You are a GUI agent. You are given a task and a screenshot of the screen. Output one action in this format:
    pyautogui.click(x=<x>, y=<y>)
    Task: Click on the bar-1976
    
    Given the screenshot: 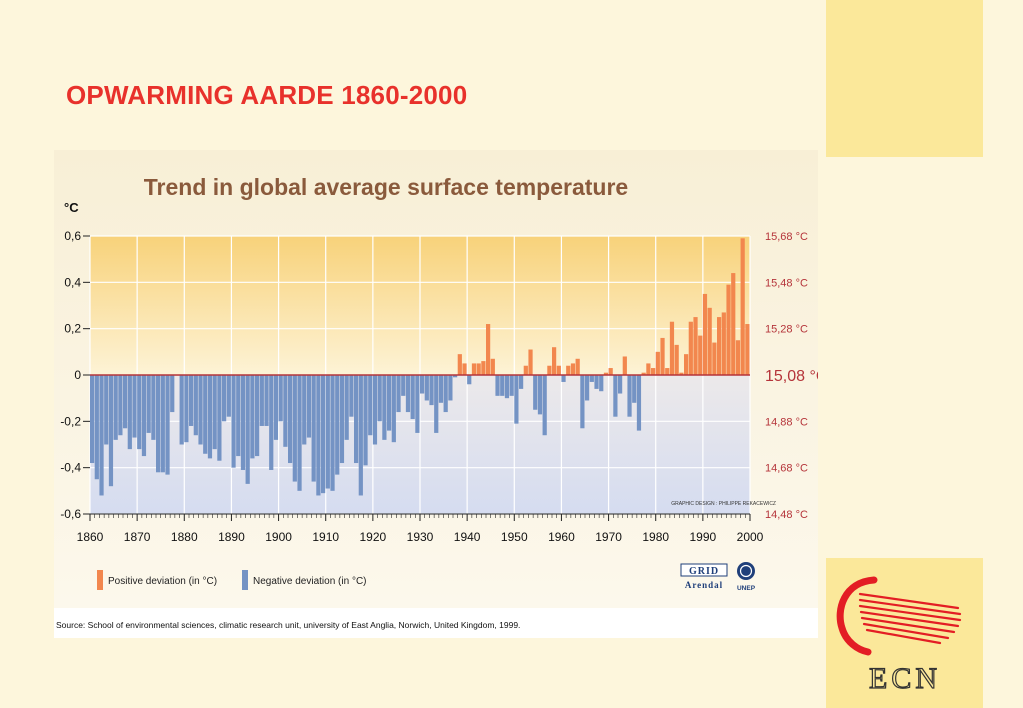 What is the action you would take?
    pyautogui.click(x=639, y=403)
    